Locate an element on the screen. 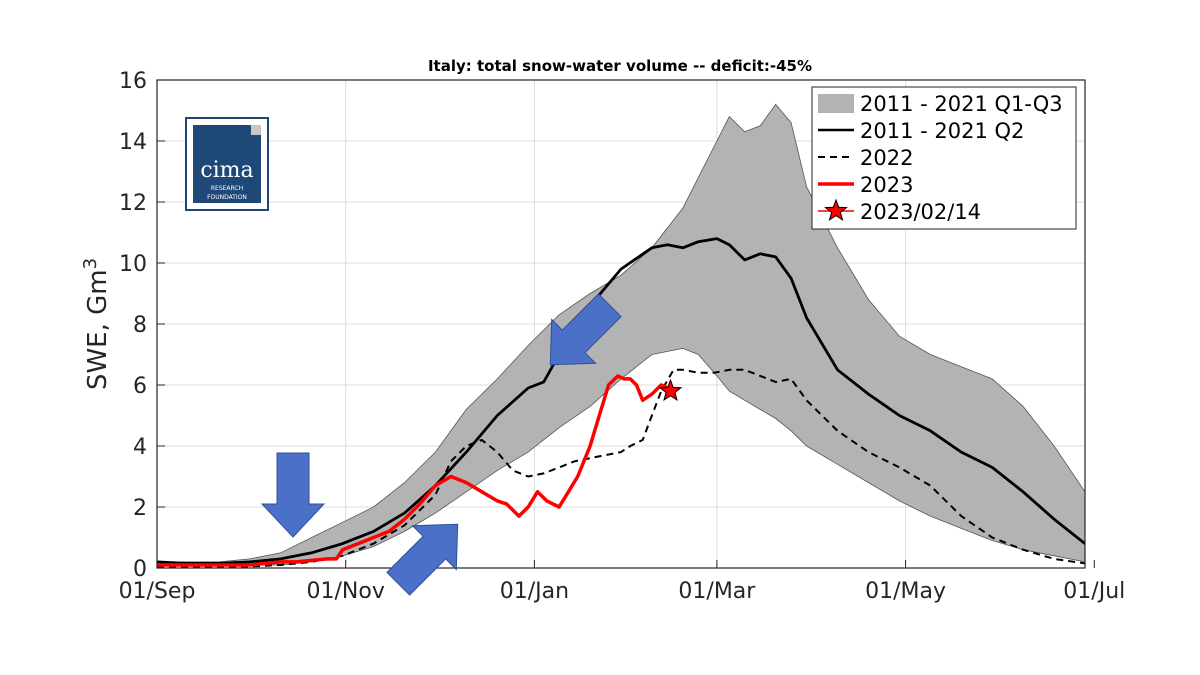 The height and width of the screenshot is (675, 1200). x-tick-label: 01/Jan is located at coordinates (534, 591).